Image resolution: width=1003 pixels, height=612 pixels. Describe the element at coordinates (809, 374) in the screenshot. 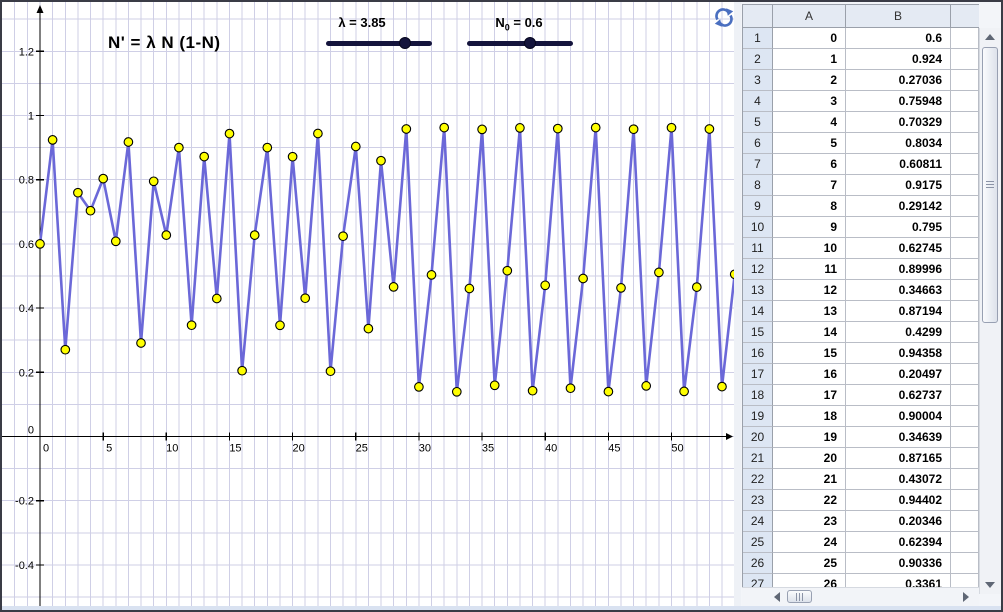

I see `cell-a: 16` at that location.